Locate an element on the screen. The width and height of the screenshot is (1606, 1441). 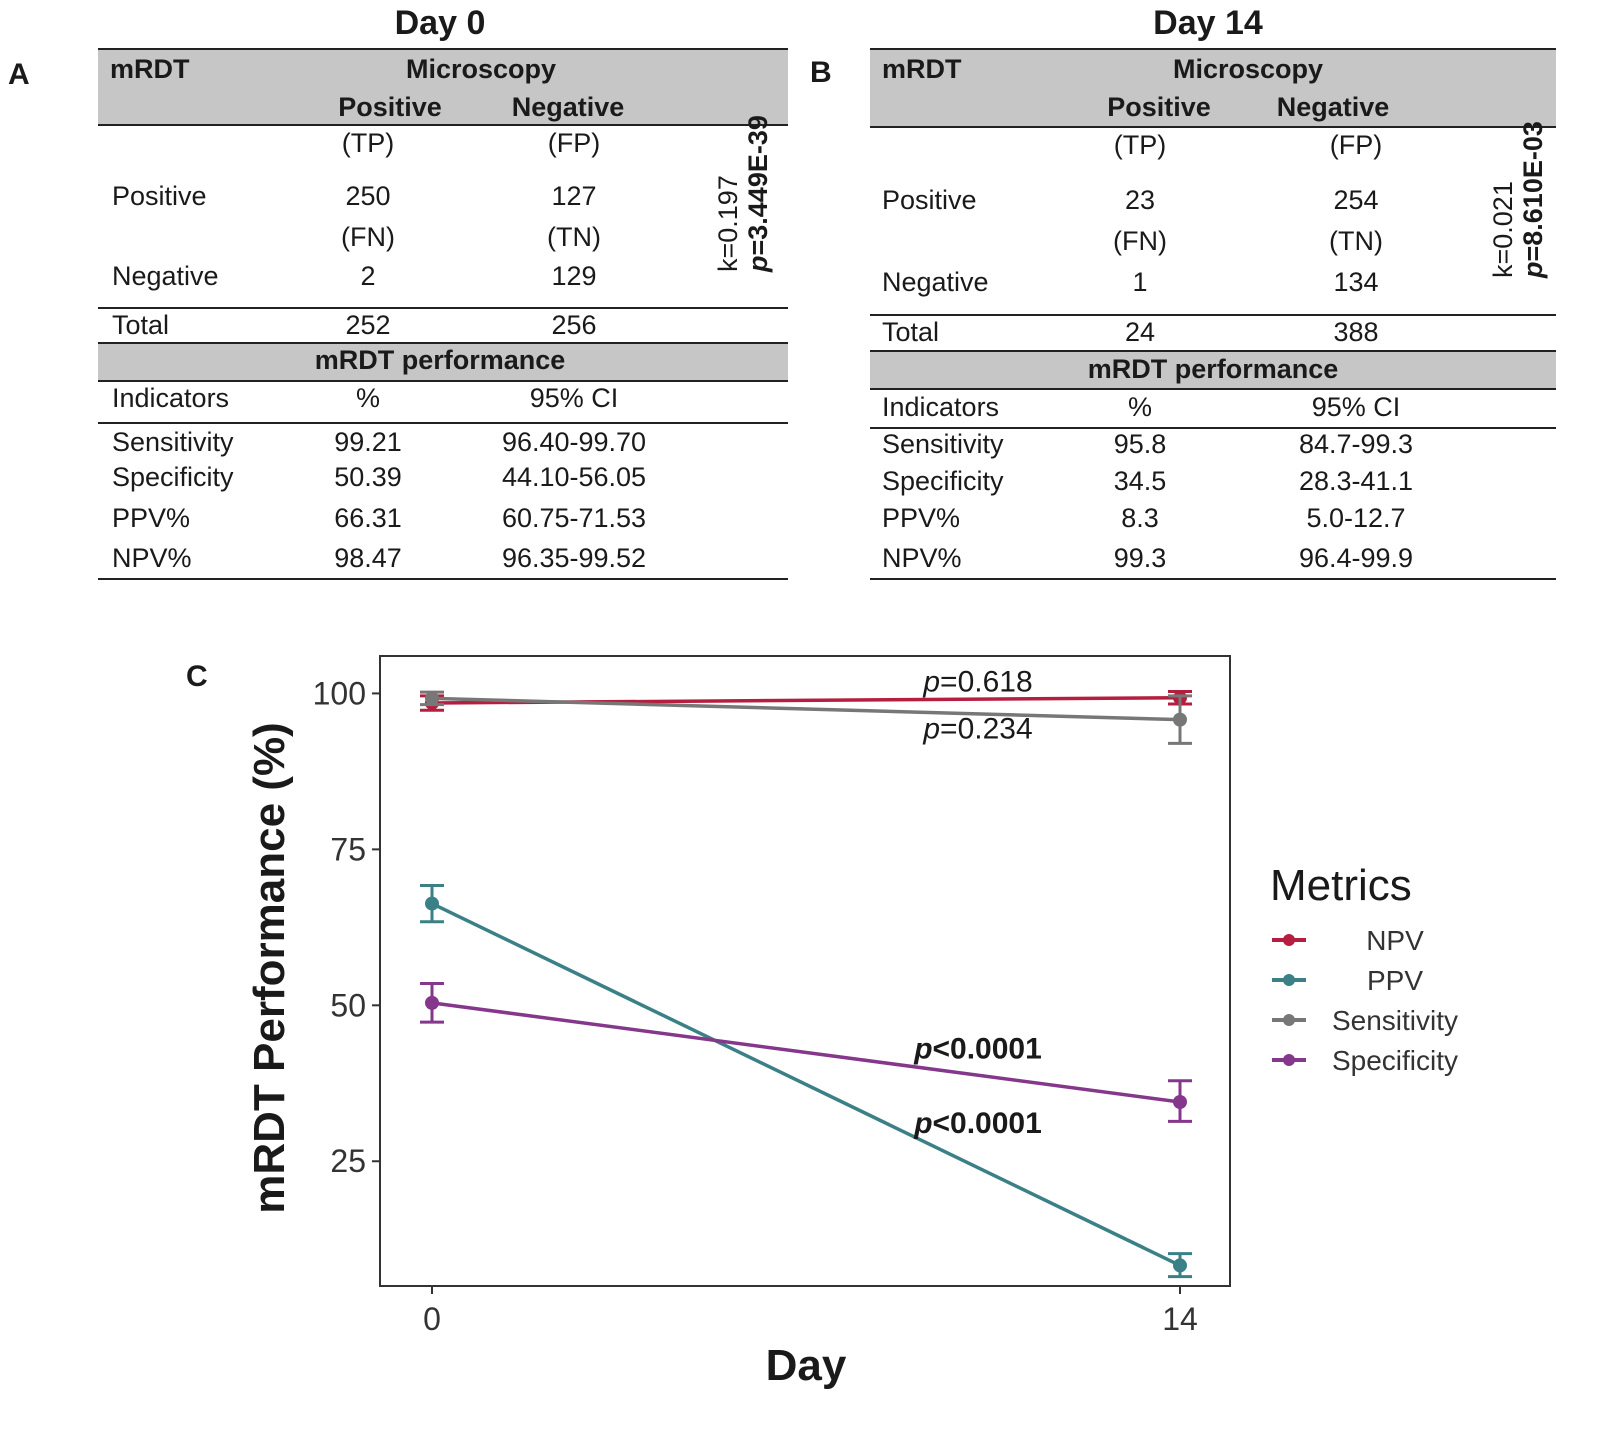
metric-pct: 8.3 is located at coordinates (1140, 518).